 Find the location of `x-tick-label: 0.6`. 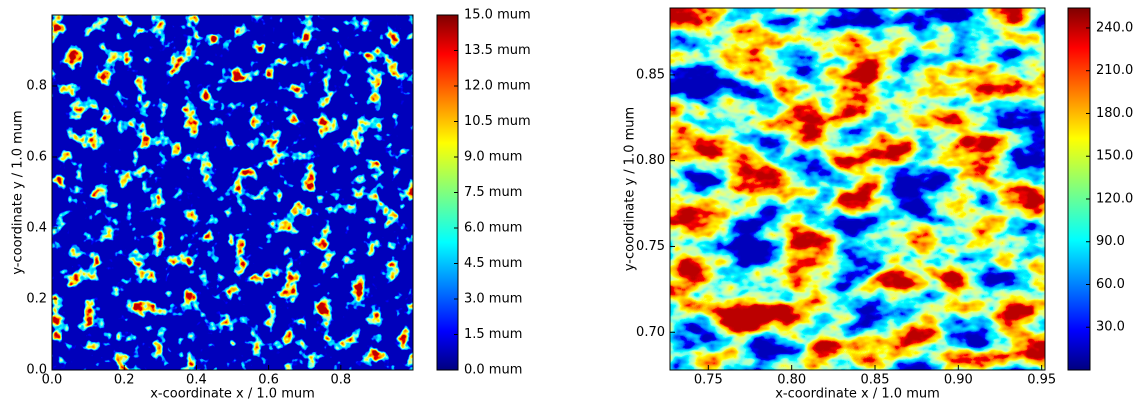

x-tick-label: 0.6 is located at coordinates (268, 380).